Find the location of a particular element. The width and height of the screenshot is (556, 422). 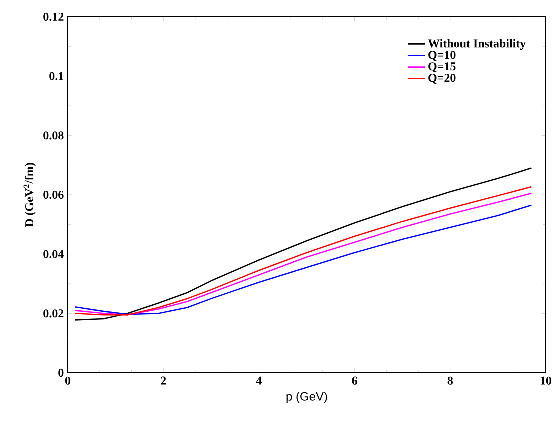

legend-label: Without Instability is located at coordinates (477, 44).